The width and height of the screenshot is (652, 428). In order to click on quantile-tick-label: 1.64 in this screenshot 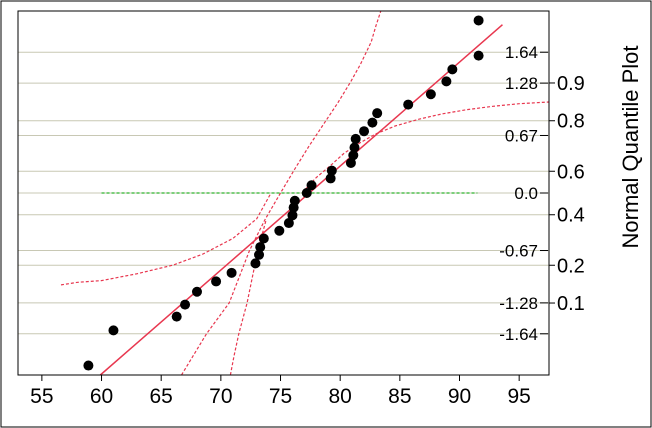, I will do `click(521, 52)`.